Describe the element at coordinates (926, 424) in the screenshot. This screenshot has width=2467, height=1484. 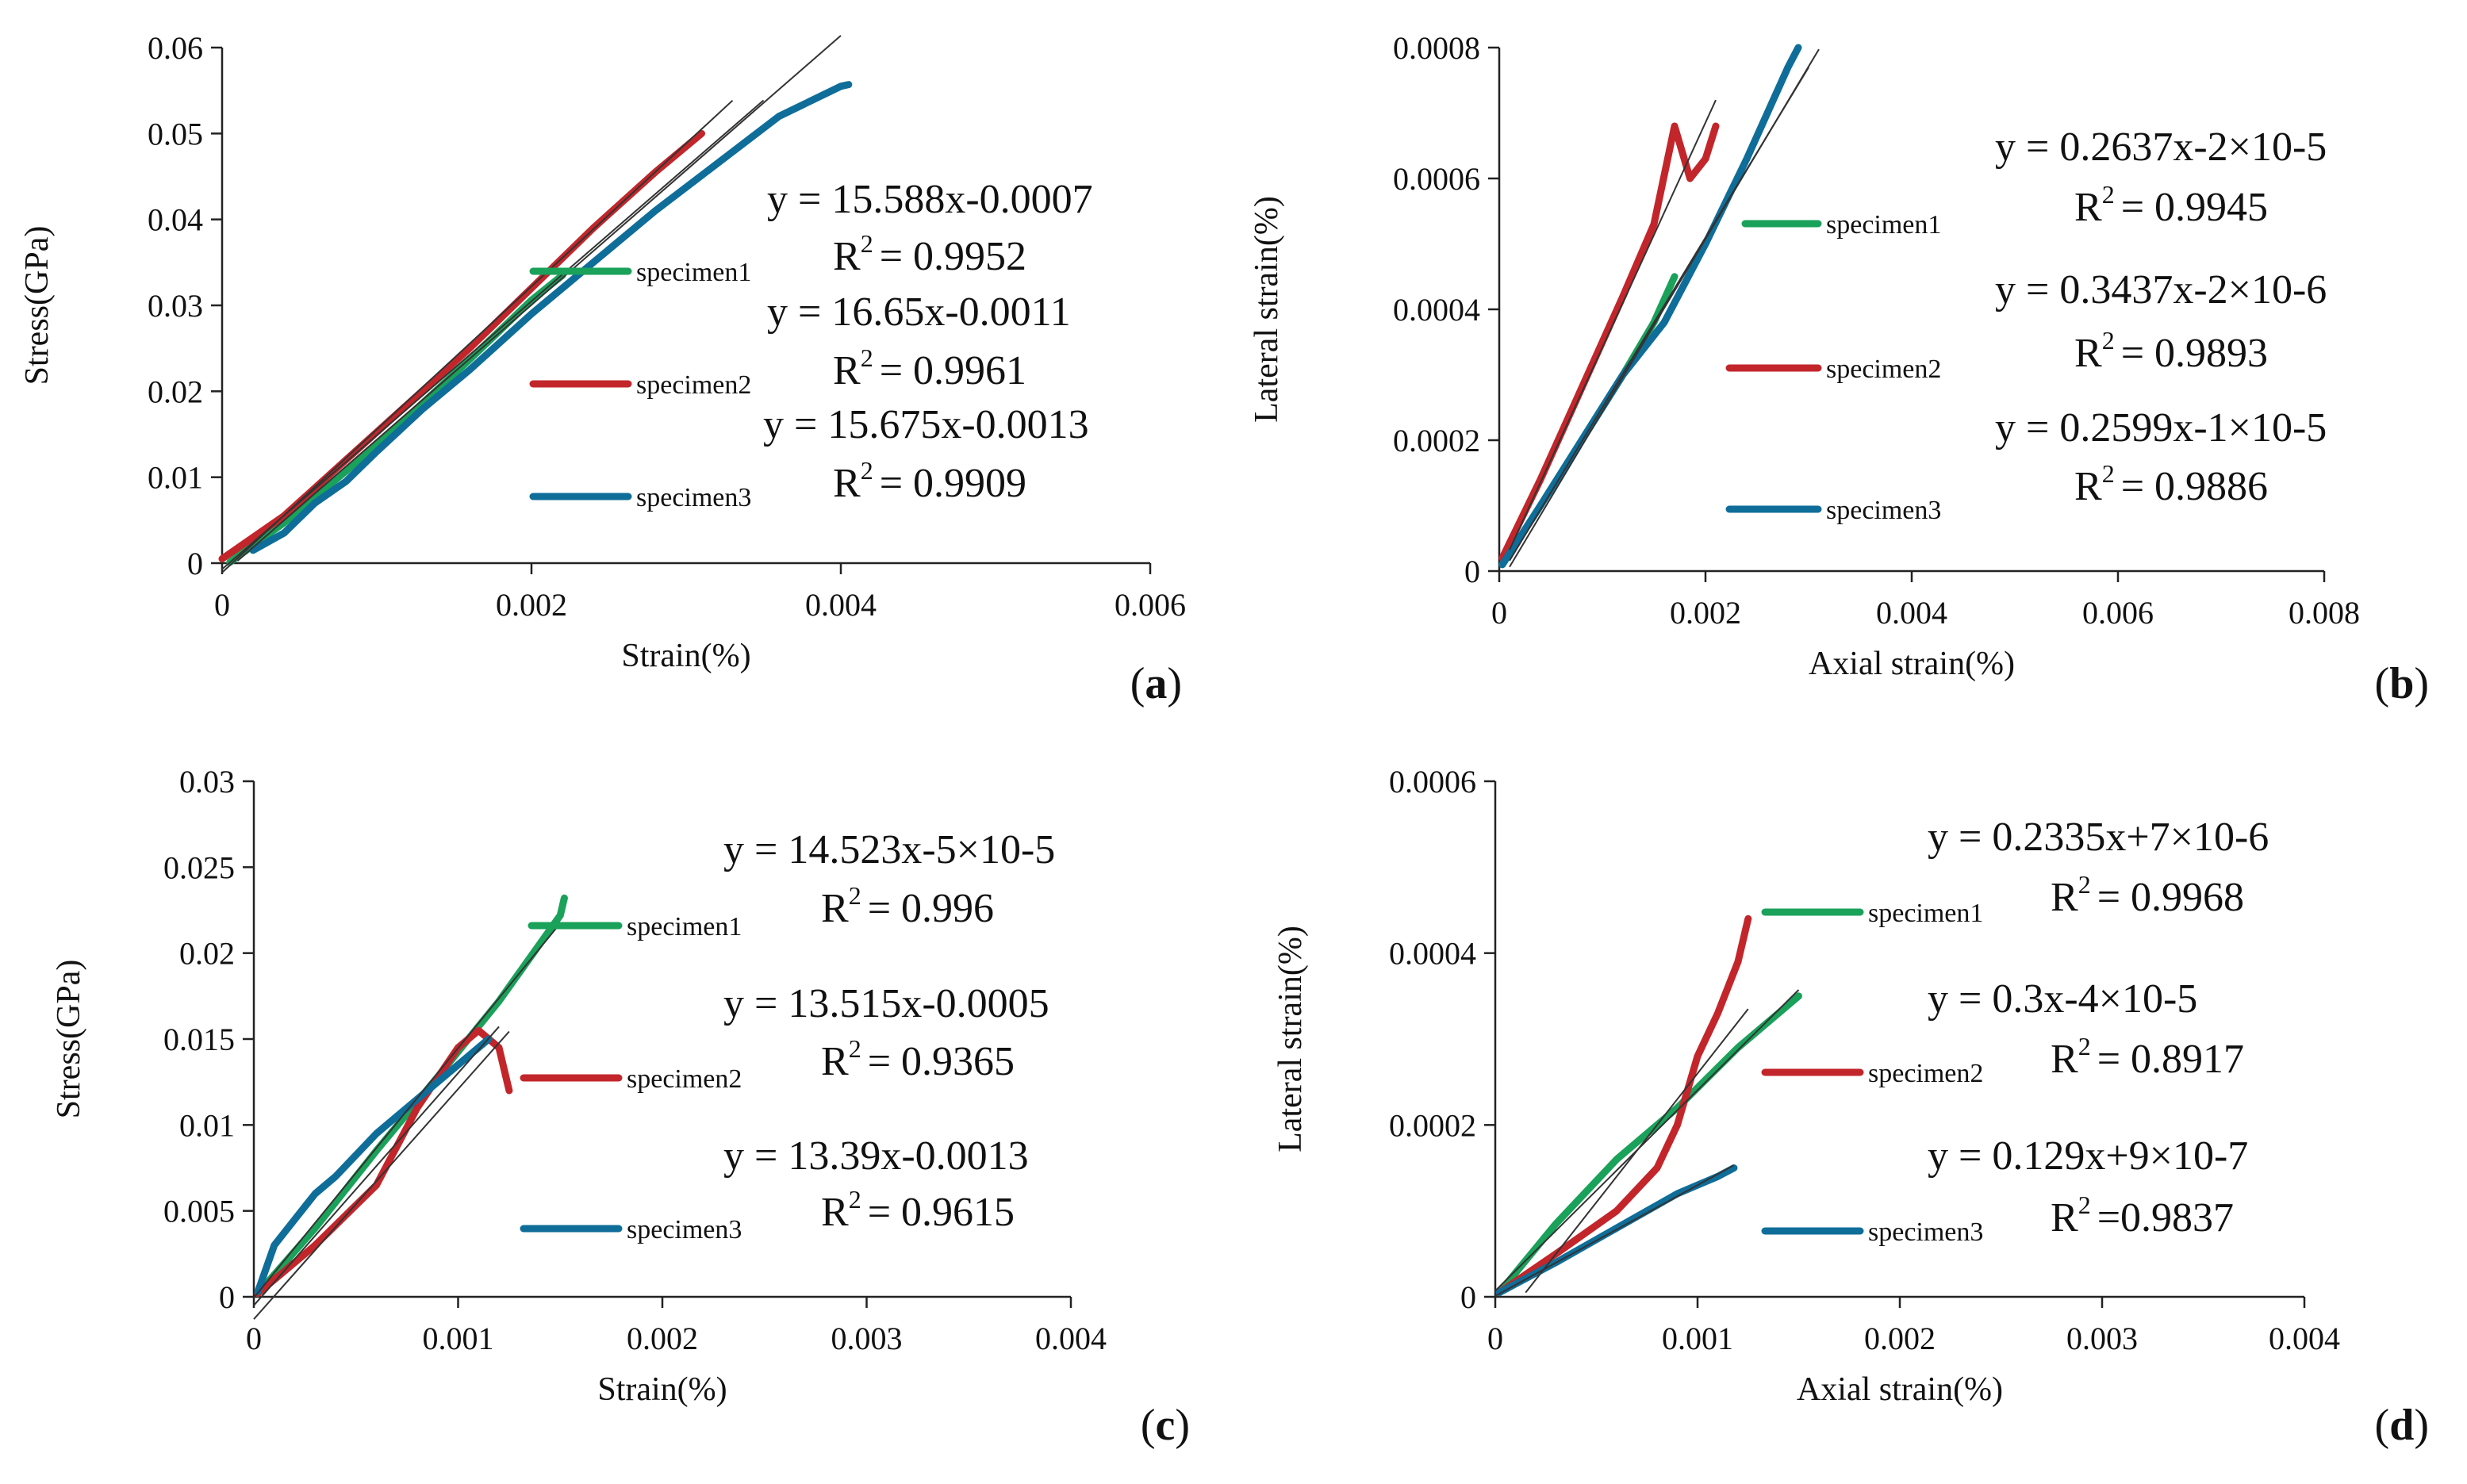
I see `fit-equation-specimen3: y = 15.675x-0.0013` at that location.